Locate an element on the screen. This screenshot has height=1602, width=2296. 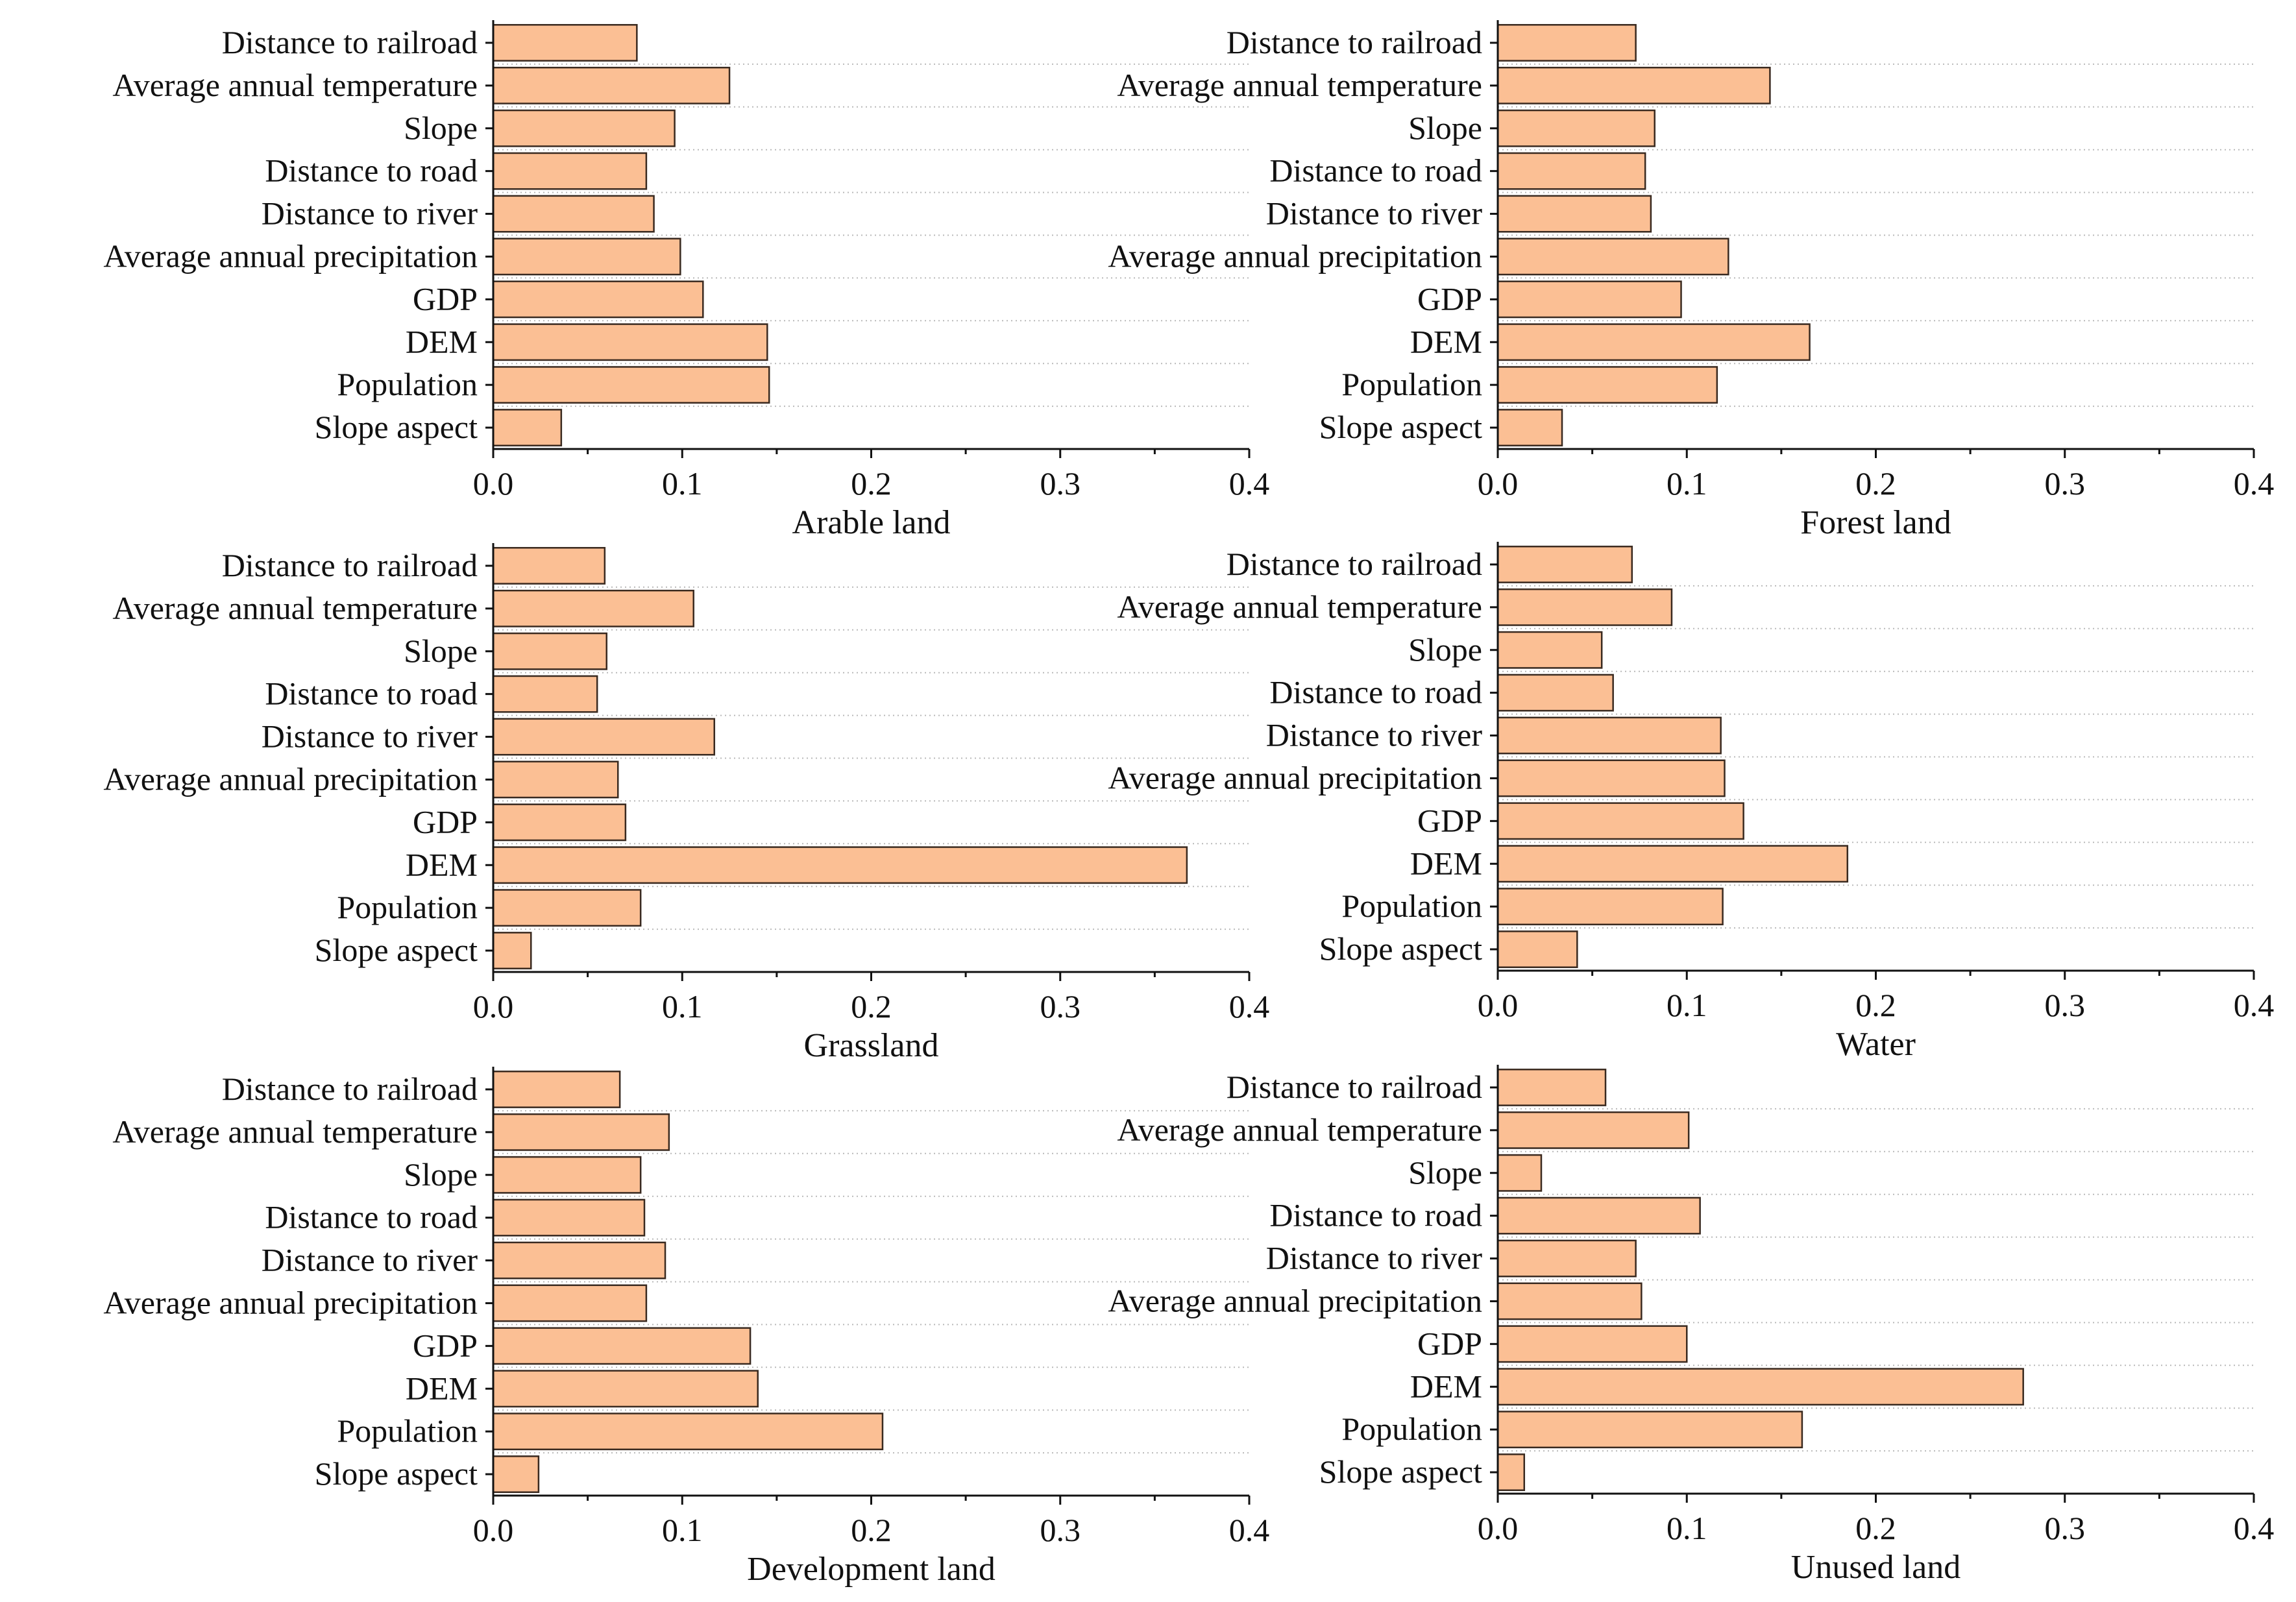
bar-water-average-annual-temperature is located at coordinates (1584, 607).